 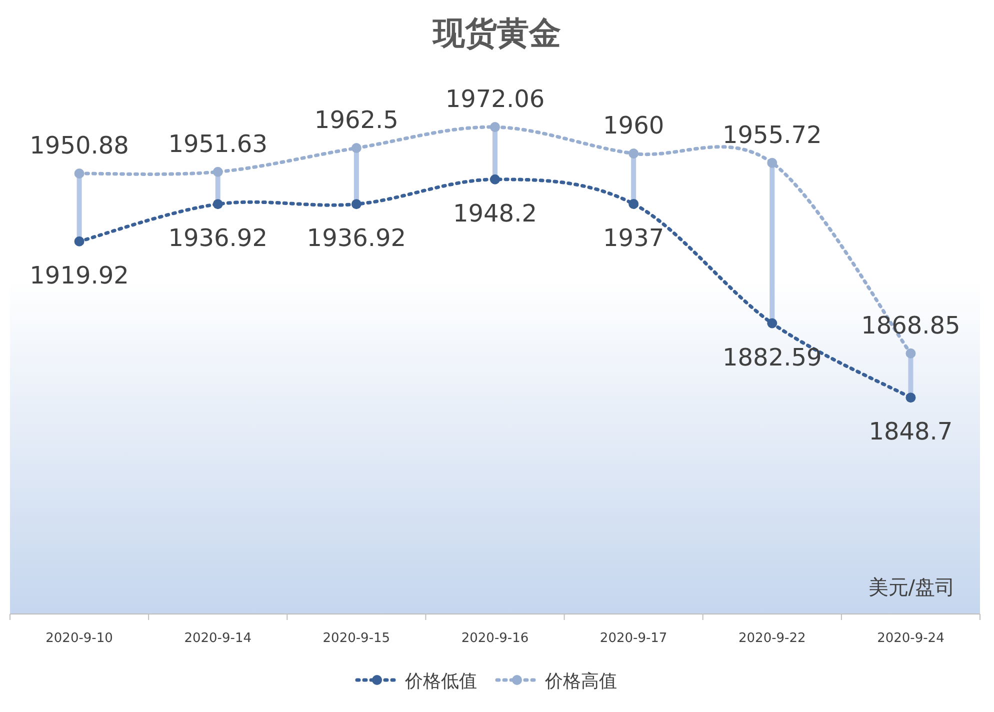 What do you see at coordinates (356, 120) in the screenshot?
I see `data-label: 1962.5` at bounding box center [356, 120].